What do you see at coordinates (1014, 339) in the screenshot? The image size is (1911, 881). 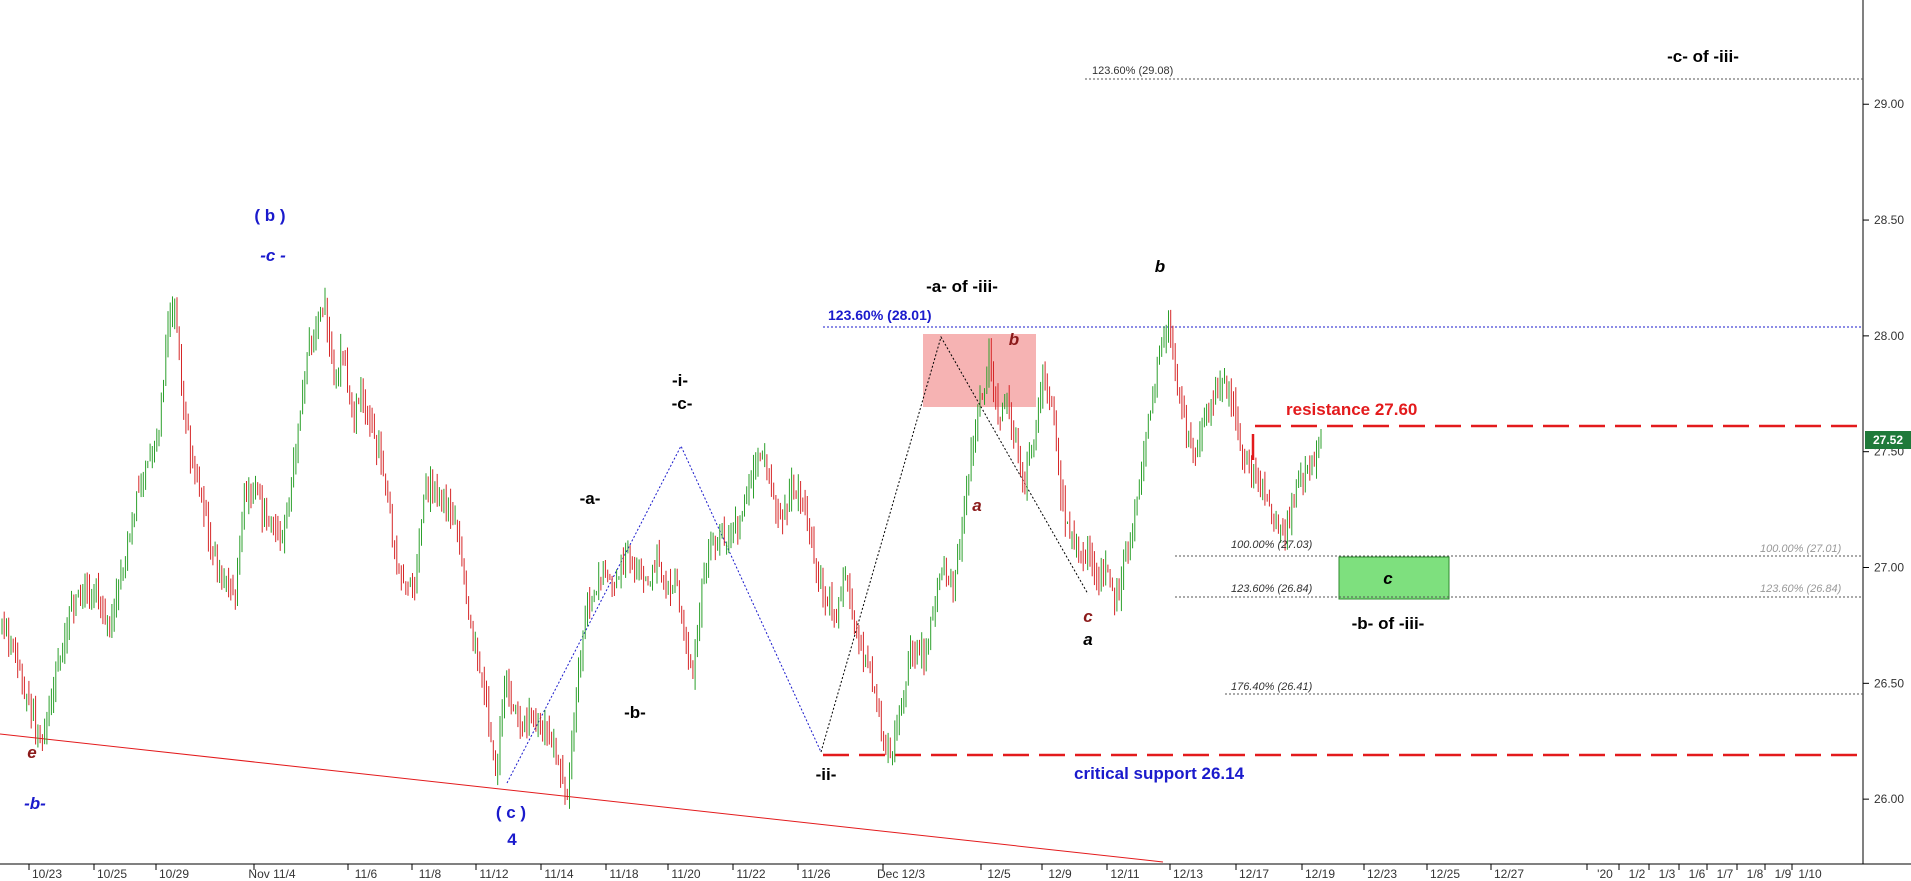 I see `wave-label-b-red: b` at bounding box center [1014, 339].